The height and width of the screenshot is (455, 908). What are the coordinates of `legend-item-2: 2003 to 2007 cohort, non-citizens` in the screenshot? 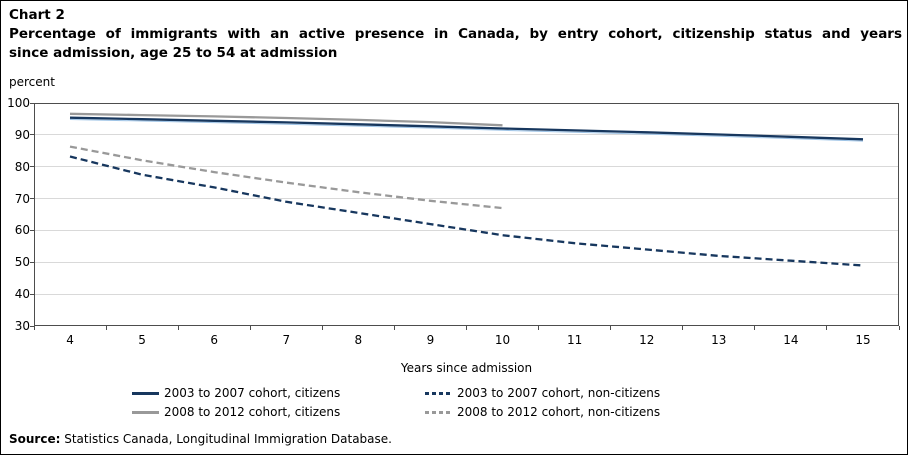 It's located at (542, 393).